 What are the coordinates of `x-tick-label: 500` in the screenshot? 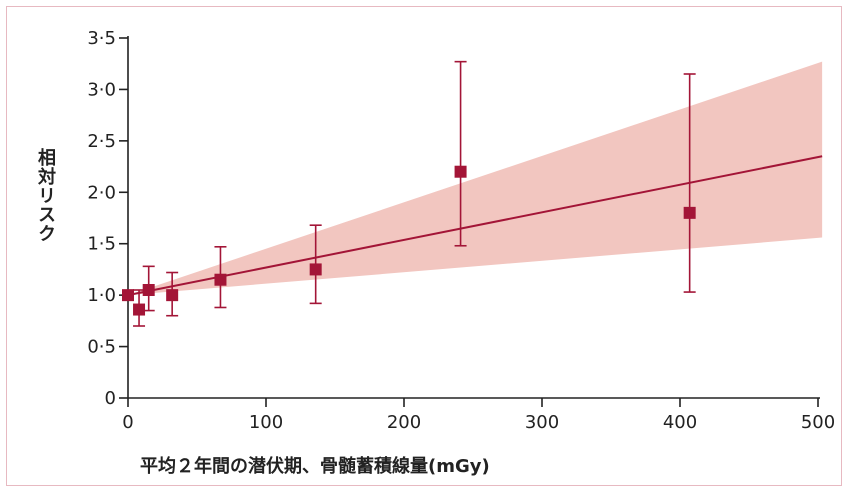 It's located at (818, 422).